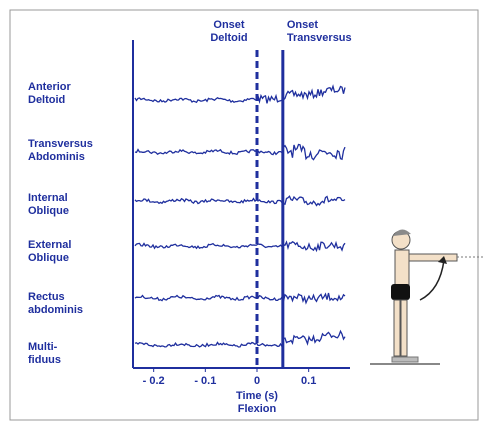 Image resolution: width=491 pixels, height=435 pixels. I want to click on x-tick-label: 0.1, so click(308, 381).